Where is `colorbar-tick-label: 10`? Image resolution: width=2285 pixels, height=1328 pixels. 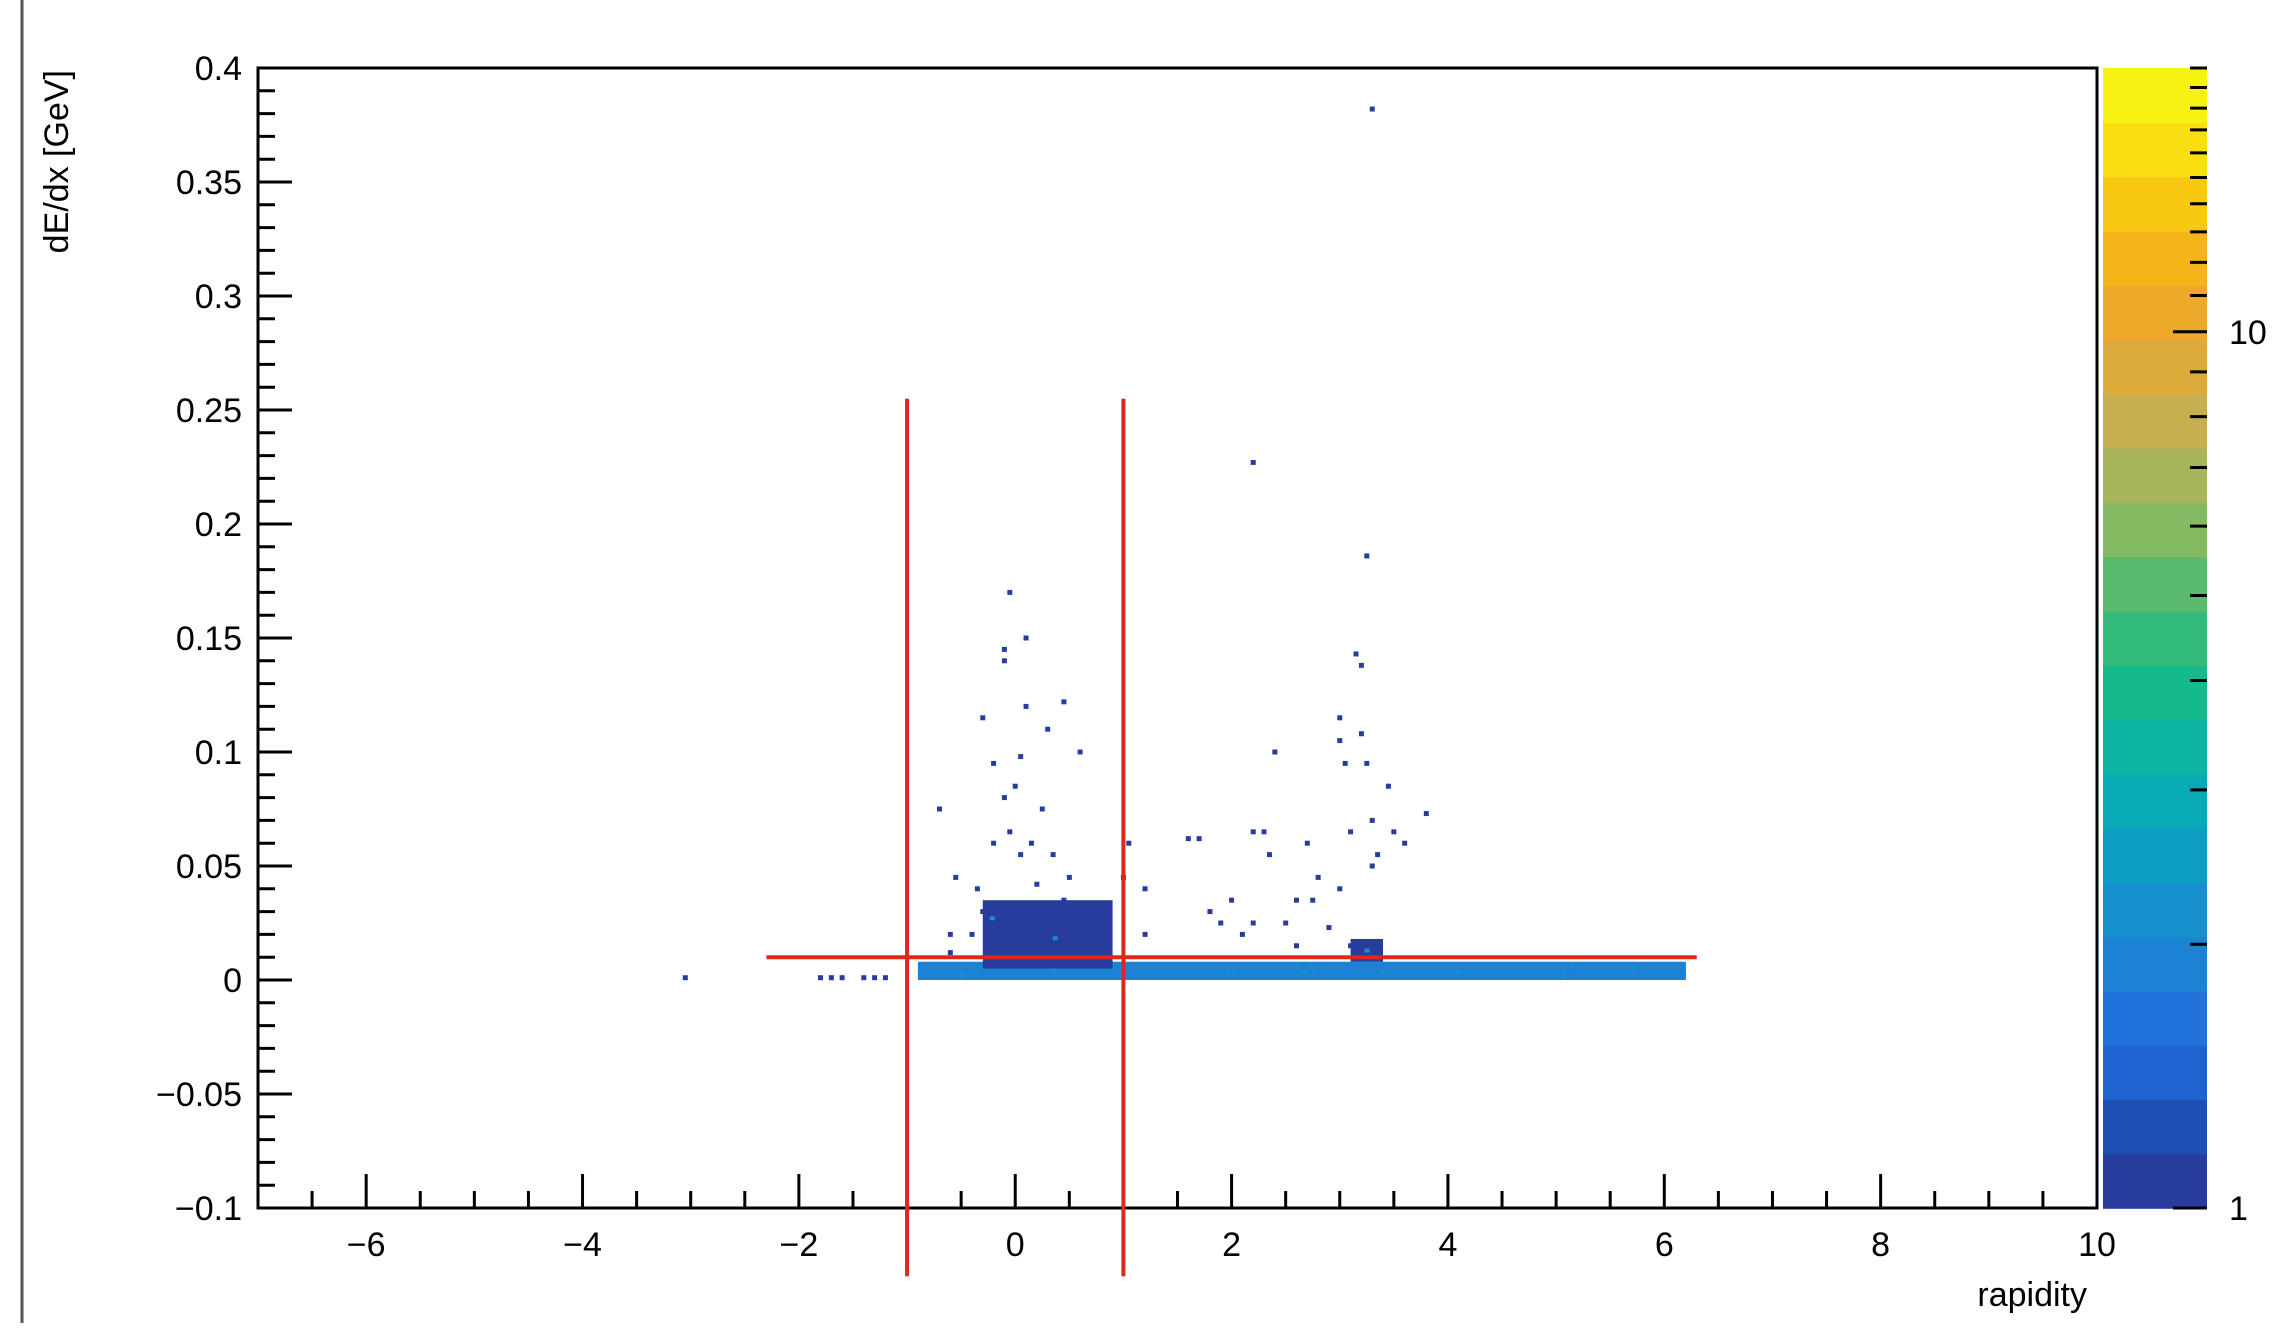 colorbar-tick-label: 10 is located at coordinates (2248, 333).